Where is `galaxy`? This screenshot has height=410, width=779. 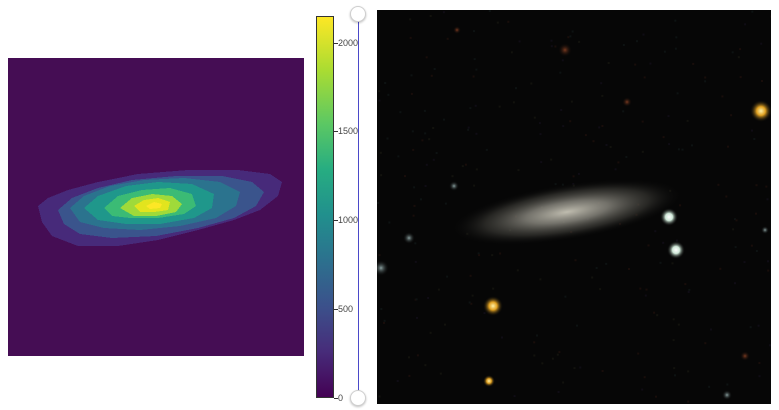 galaxy is located at coordinates (567, 212).